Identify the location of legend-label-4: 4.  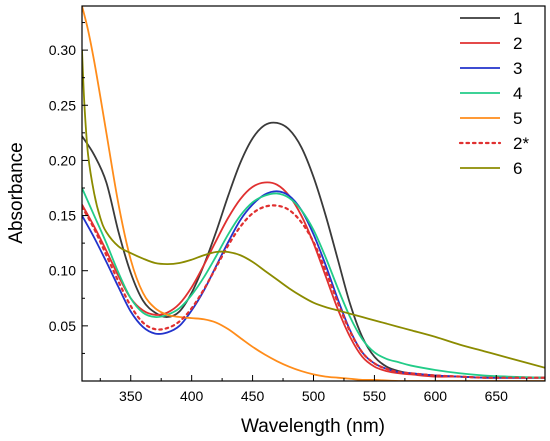
(517, 93).